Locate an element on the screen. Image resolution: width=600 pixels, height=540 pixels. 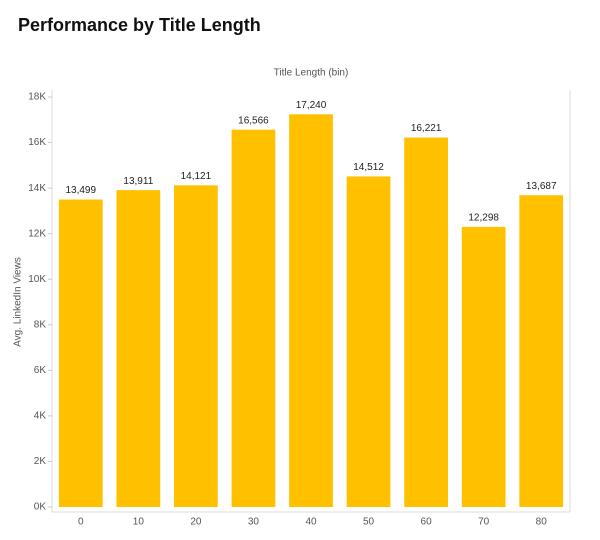
x-tick-label: 50 is located at coordinates (369, 522).